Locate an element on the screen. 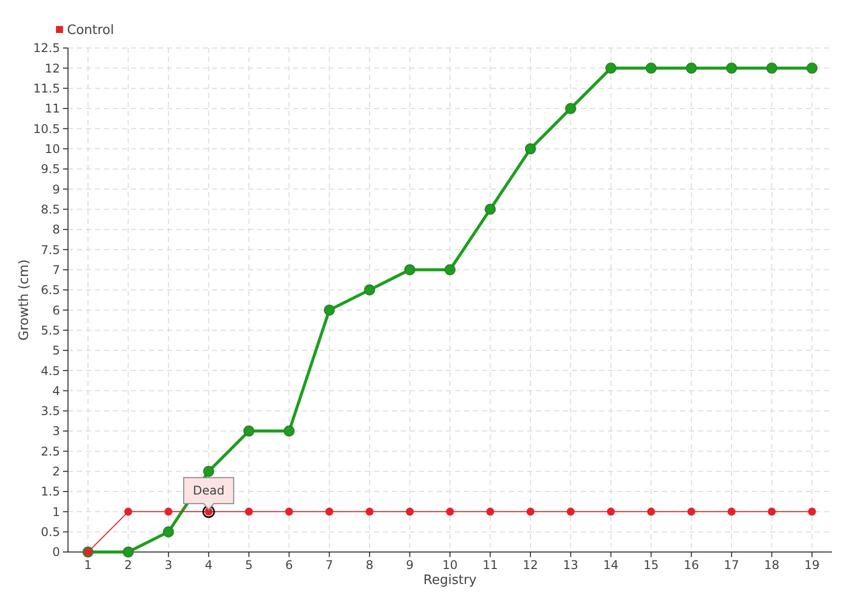  x-tick-label: 4 is located at coordinates (208, 565).